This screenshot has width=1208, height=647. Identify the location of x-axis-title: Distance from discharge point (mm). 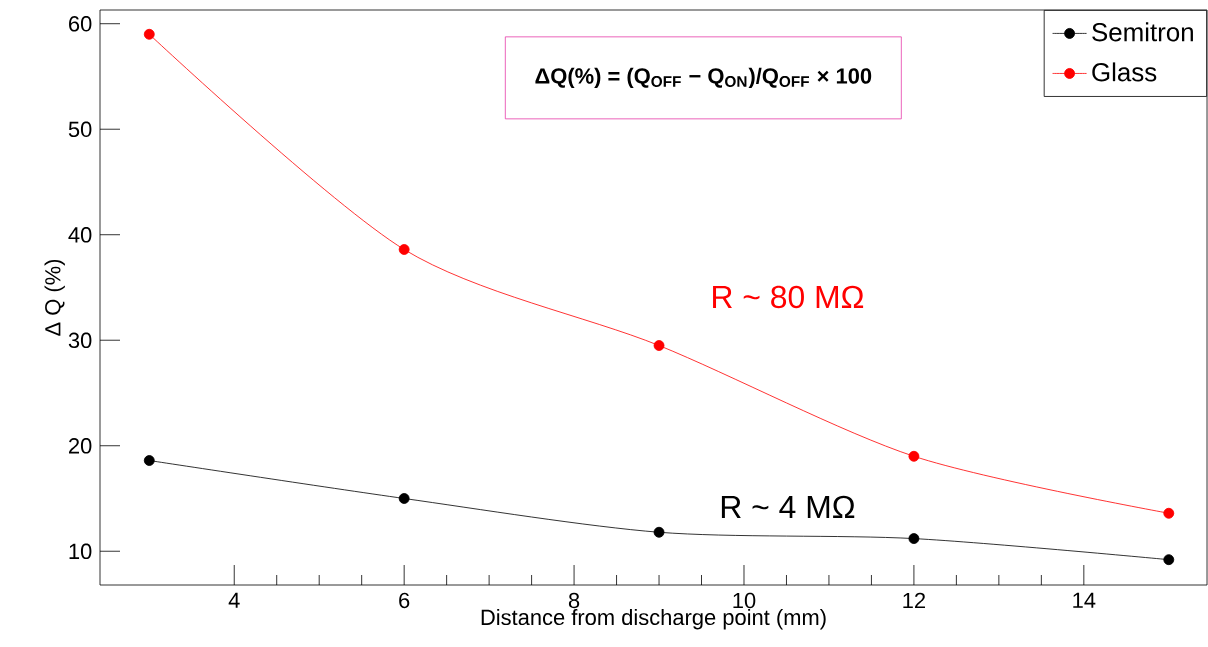
(653, 619).